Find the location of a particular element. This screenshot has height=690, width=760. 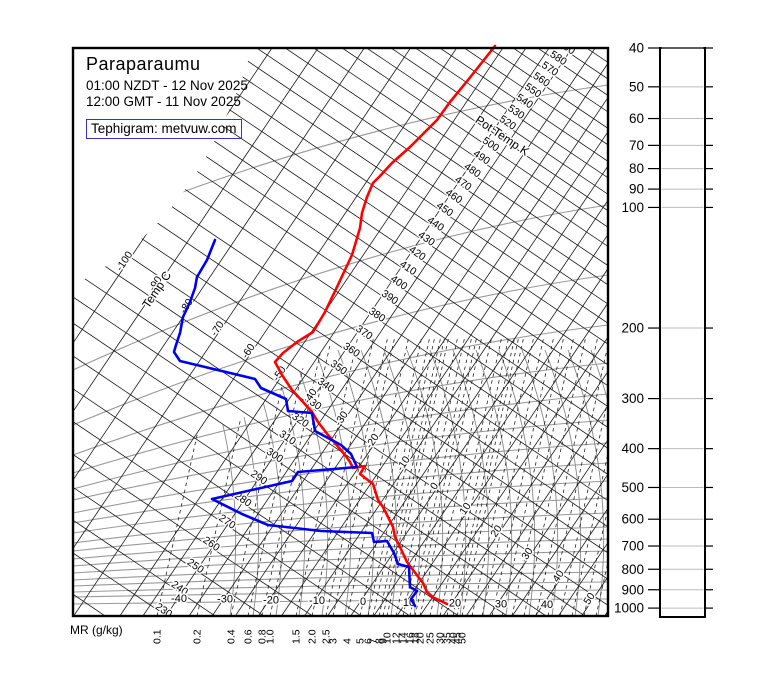

svg-text: 1000 is located at coordinates (629, 608).